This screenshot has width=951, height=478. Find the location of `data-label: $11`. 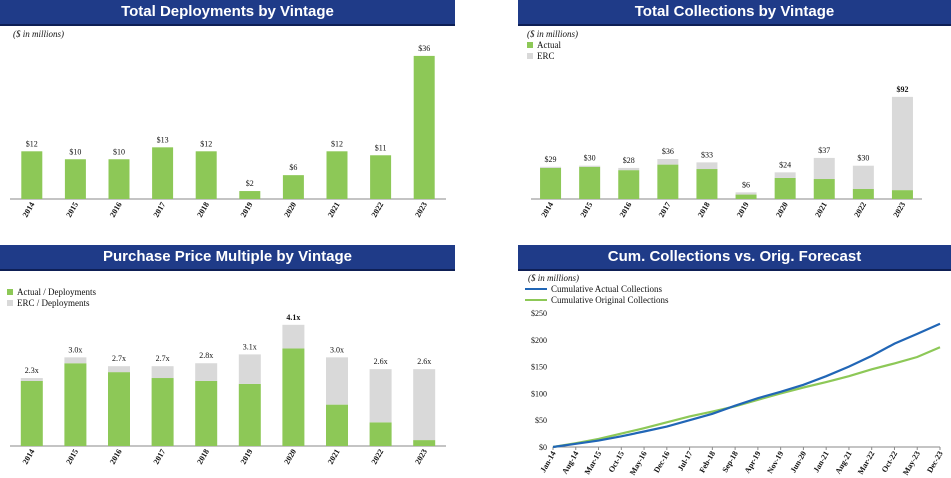

data-label: $11 is located at coordinates (381, 147).